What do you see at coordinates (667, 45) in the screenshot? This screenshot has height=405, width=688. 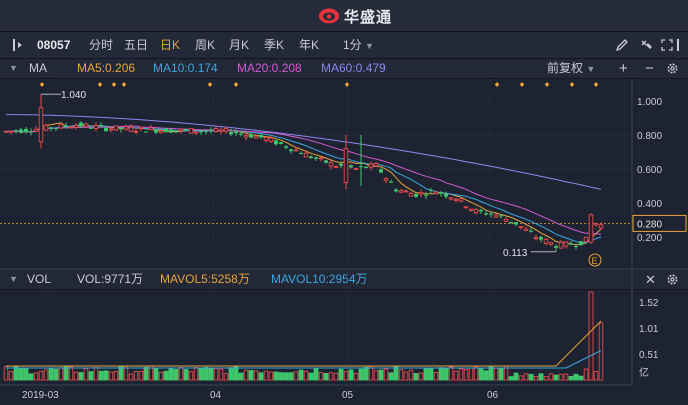 I see `expand-icon` at bounding box center [667, 45].